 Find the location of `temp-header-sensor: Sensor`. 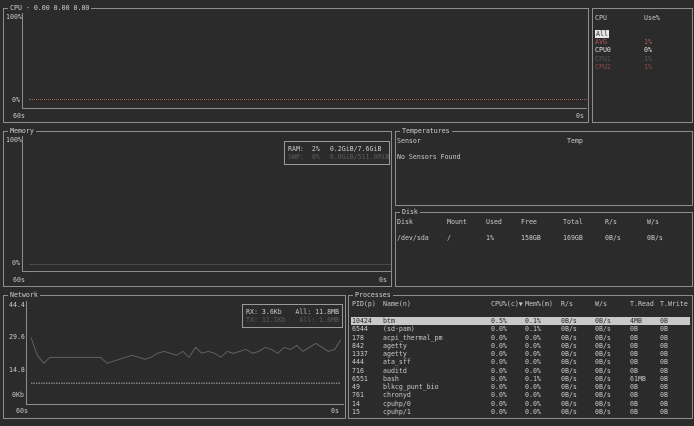

temp-header-sensor: Sensor is located at coordinates (409, 141).